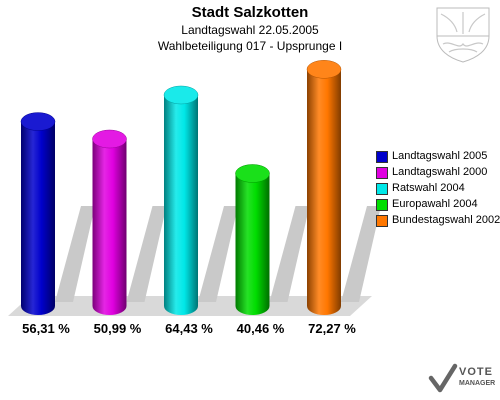 This screenshot has height=400, width=500. Describe the element at coordinates (118, 328) in the screenshot. I see `value-label-2: 50,99 %` at that location.